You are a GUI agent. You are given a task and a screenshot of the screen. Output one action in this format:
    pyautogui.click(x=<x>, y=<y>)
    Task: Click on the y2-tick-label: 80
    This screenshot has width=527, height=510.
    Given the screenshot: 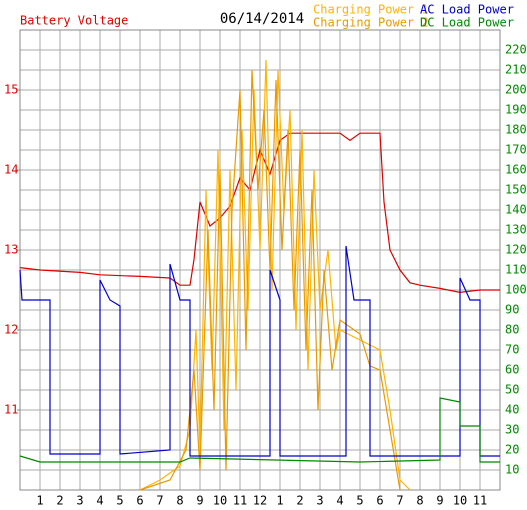 What is the action you would take?
    pyautogui.click(x=512, y=330)
    